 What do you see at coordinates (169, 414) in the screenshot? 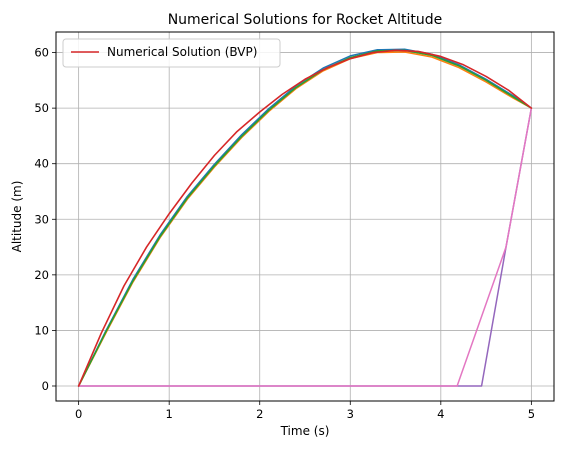
I see `x-tick-label: 1` at bounding box center [169, 414].